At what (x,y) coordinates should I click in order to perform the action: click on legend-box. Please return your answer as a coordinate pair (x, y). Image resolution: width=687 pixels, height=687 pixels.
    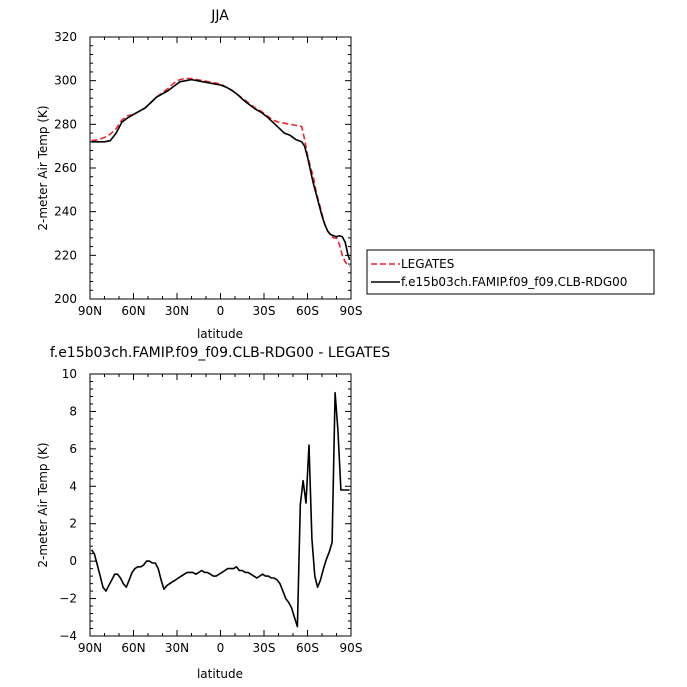
    Looking at the image, I should click on (510, 272).